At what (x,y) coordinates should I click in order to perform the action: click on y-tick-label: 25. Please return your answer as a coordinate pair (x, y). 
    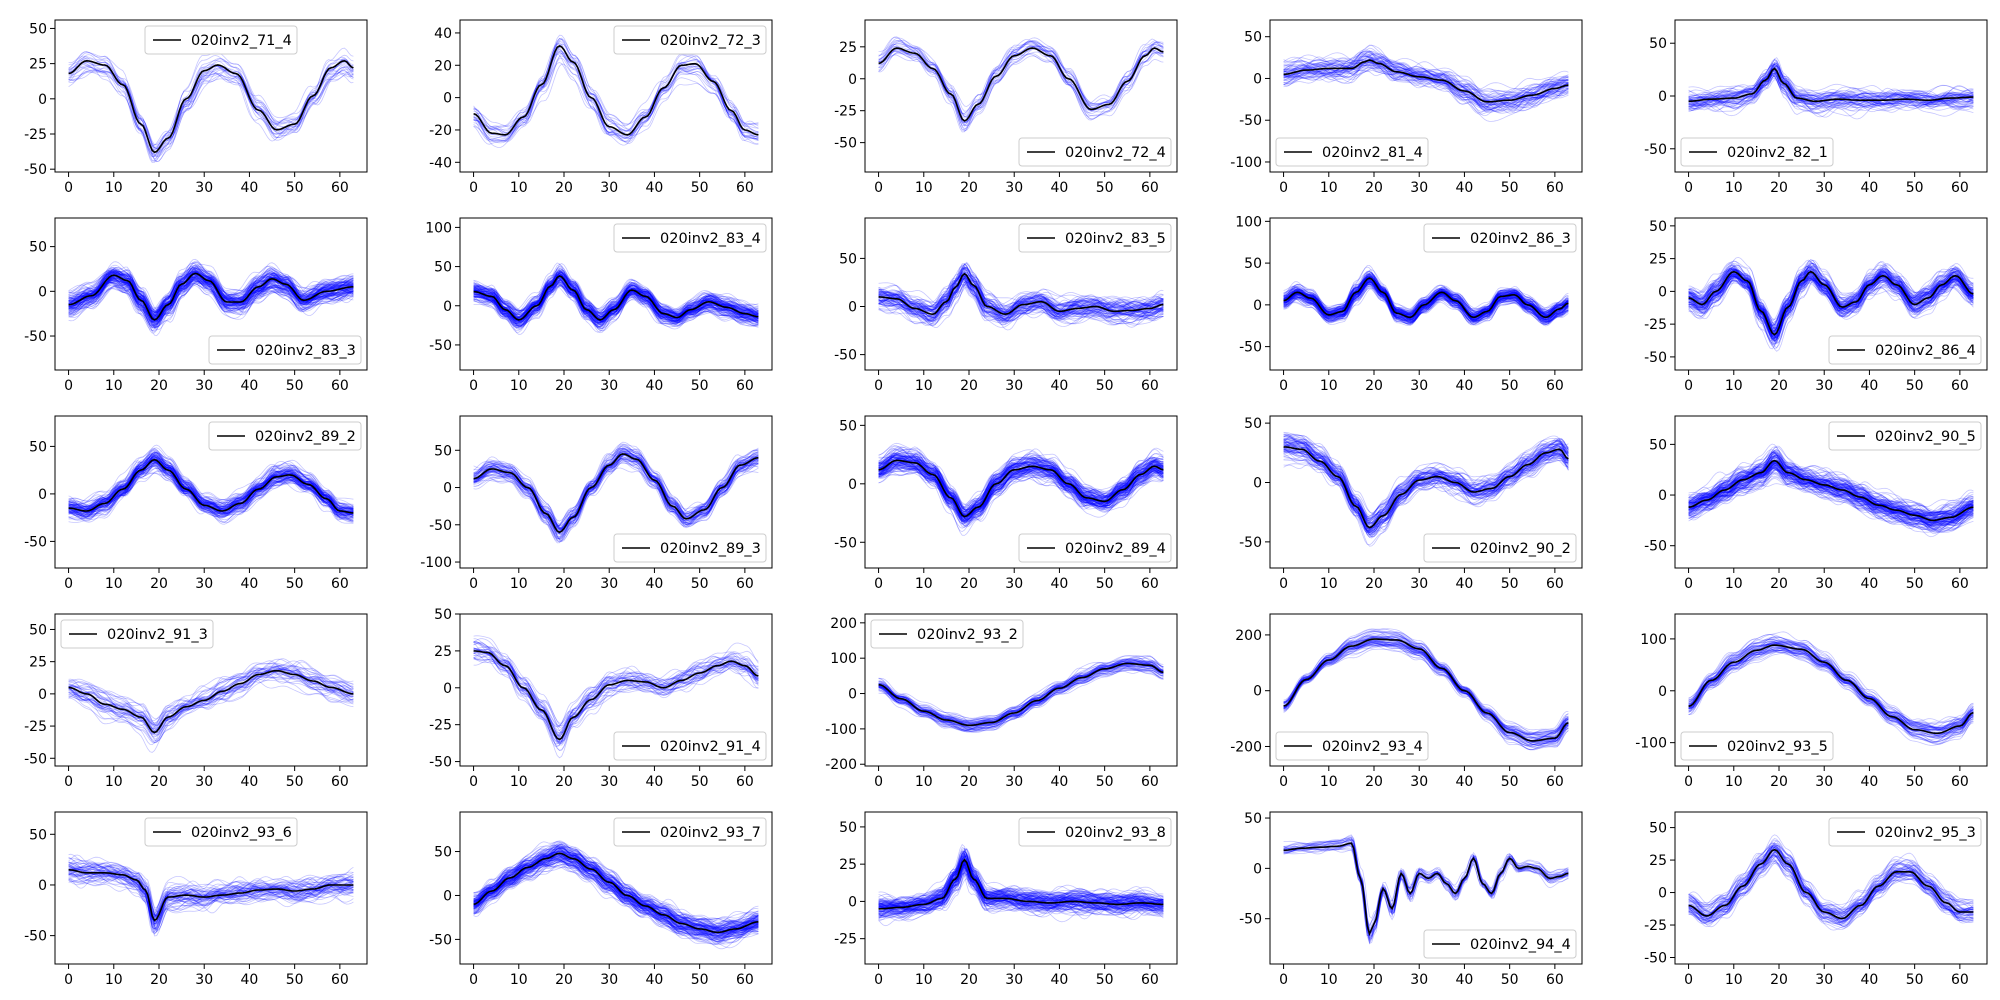
    Looking at the image, I should click on (38, 65).